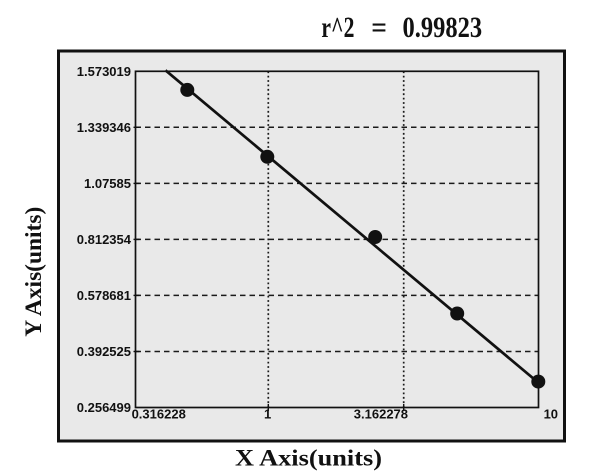 The width and height of the screenshot is (600, 476). I want to click on svg-text: 0.578681, so click(104, 295).